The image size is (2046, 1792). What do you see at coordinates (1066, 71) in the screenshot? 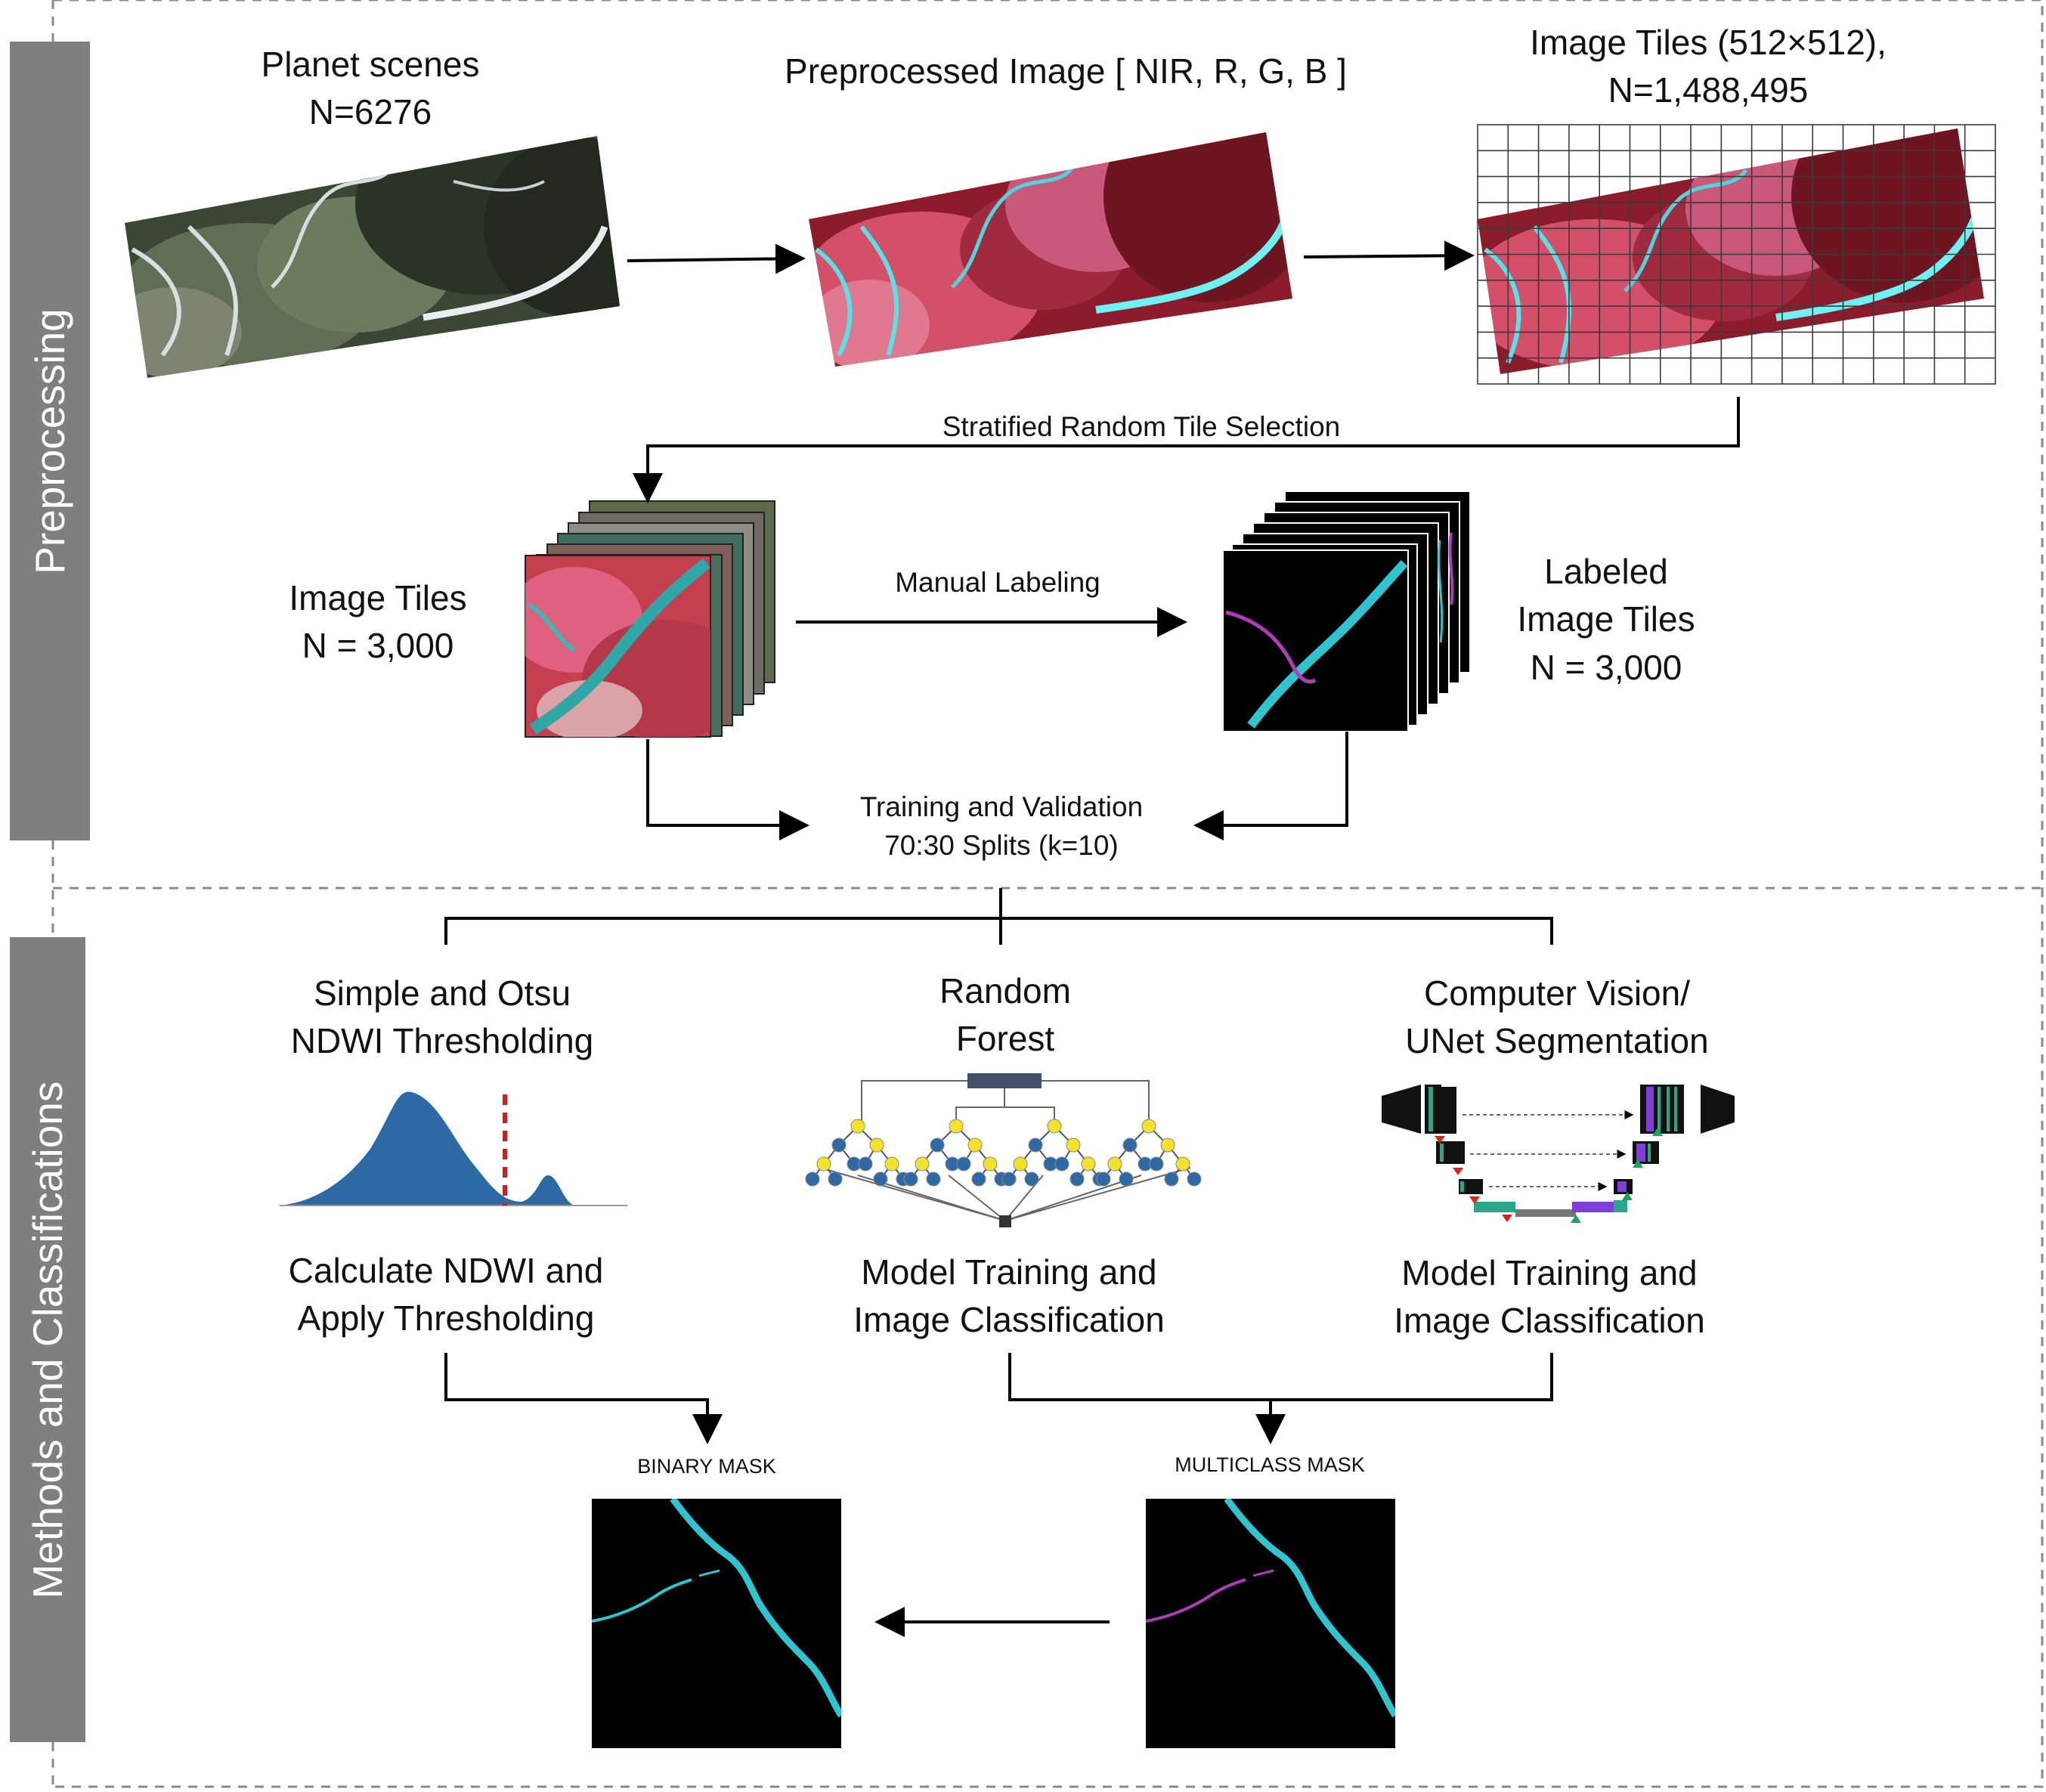
I see `preprocessed-image-label: Preprocessed Image [ NIR, R, G, B ]` at bounding box center [1066, 71].